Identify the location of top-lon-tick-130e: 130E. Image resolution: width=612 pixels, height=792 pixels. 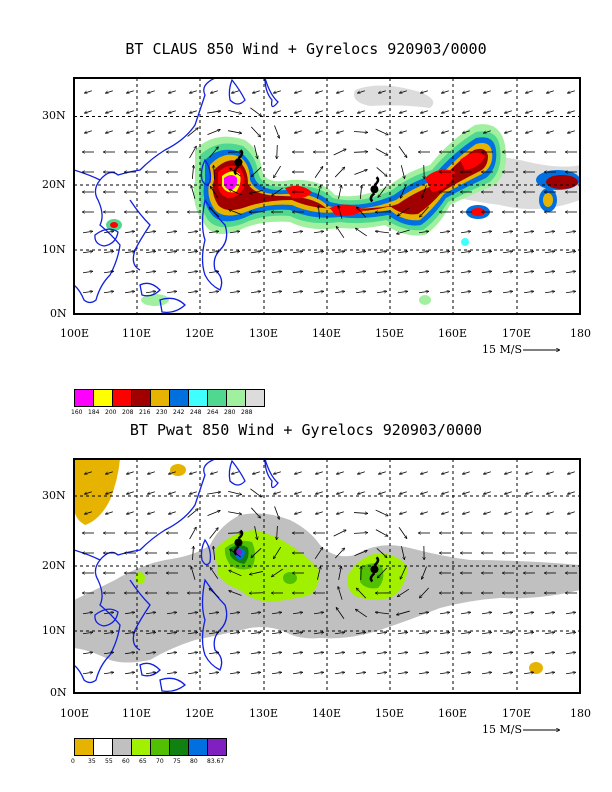
(264, 333).